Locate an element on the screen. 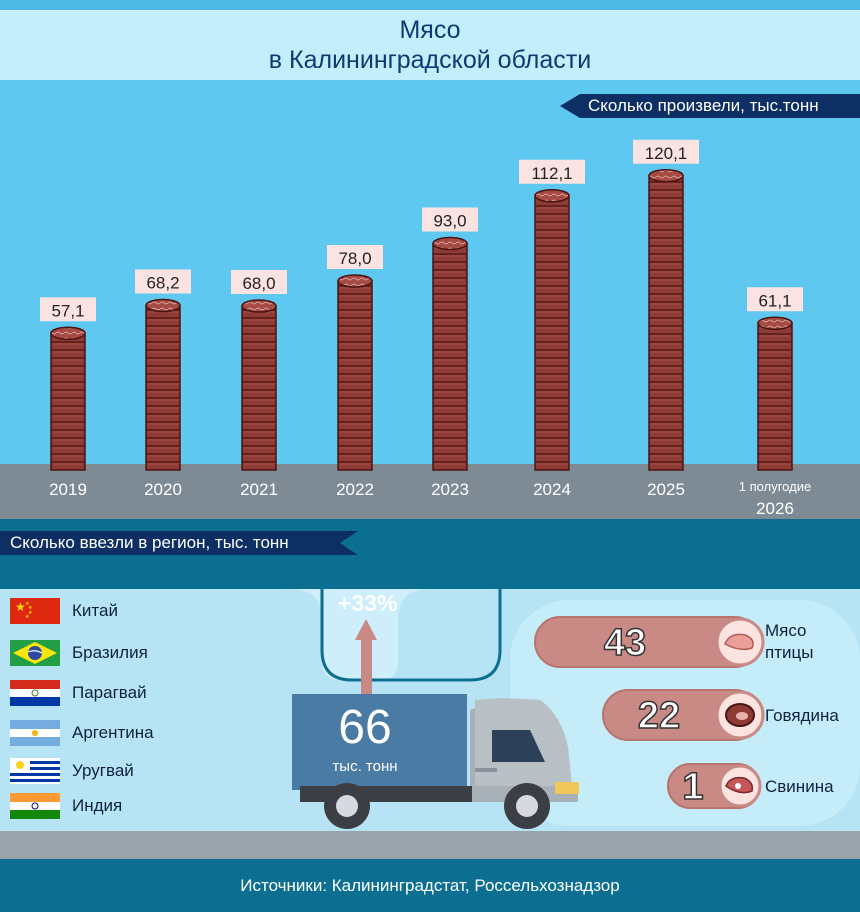  data-label: 93,0 is located at coordinates (449, 221).